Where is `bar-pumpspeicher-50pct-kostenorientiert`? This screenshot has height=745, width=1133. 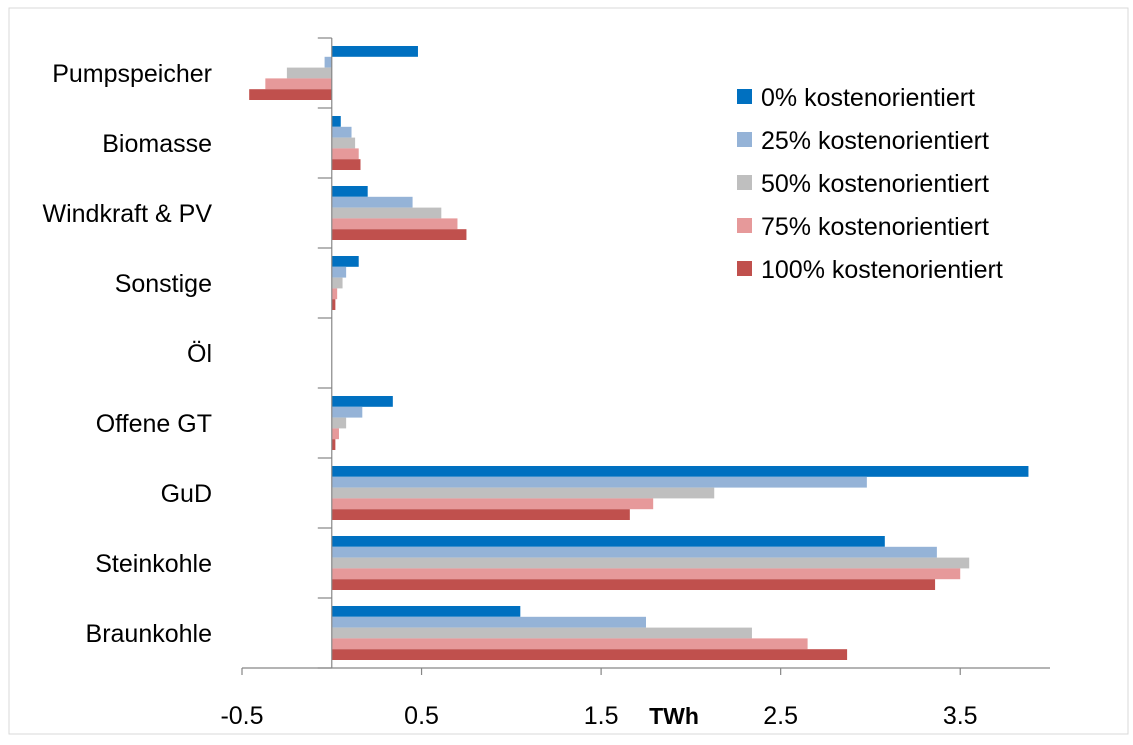
bar-pumpspeicher-50pct-kostenorientiert is located at coordinates (309, 73).